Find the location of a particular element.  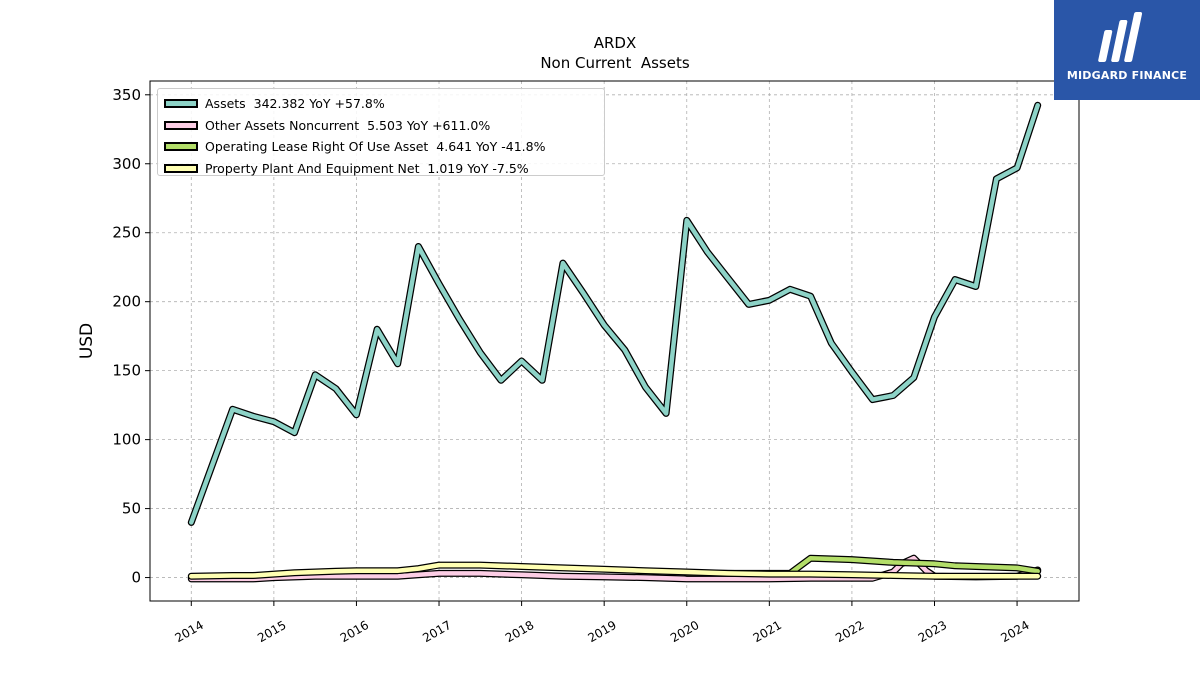

series-stroke is located at coordinates (614, 570).